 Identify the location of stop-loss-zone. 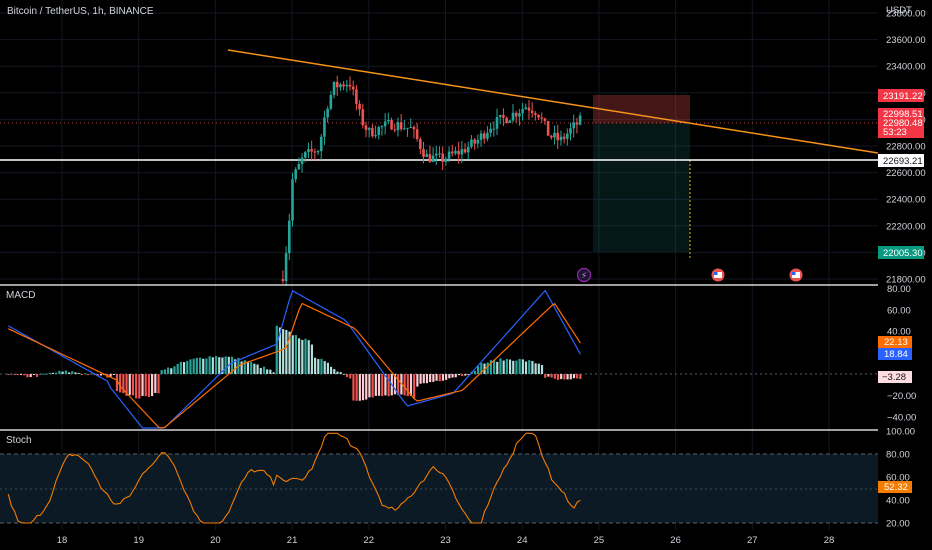
(641, 109).